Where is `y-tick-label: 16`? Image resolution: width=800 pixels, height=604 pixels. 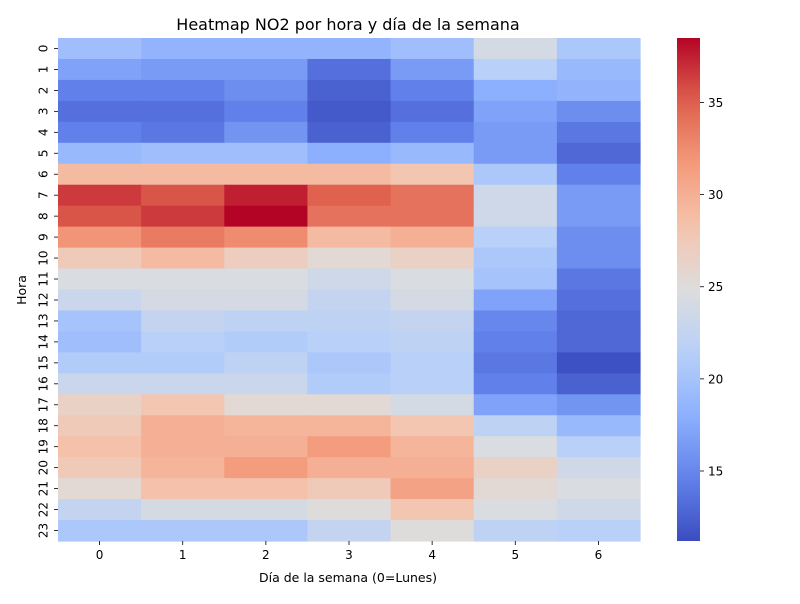 y-tick-label: 16 is located at coordinates (44, 383).